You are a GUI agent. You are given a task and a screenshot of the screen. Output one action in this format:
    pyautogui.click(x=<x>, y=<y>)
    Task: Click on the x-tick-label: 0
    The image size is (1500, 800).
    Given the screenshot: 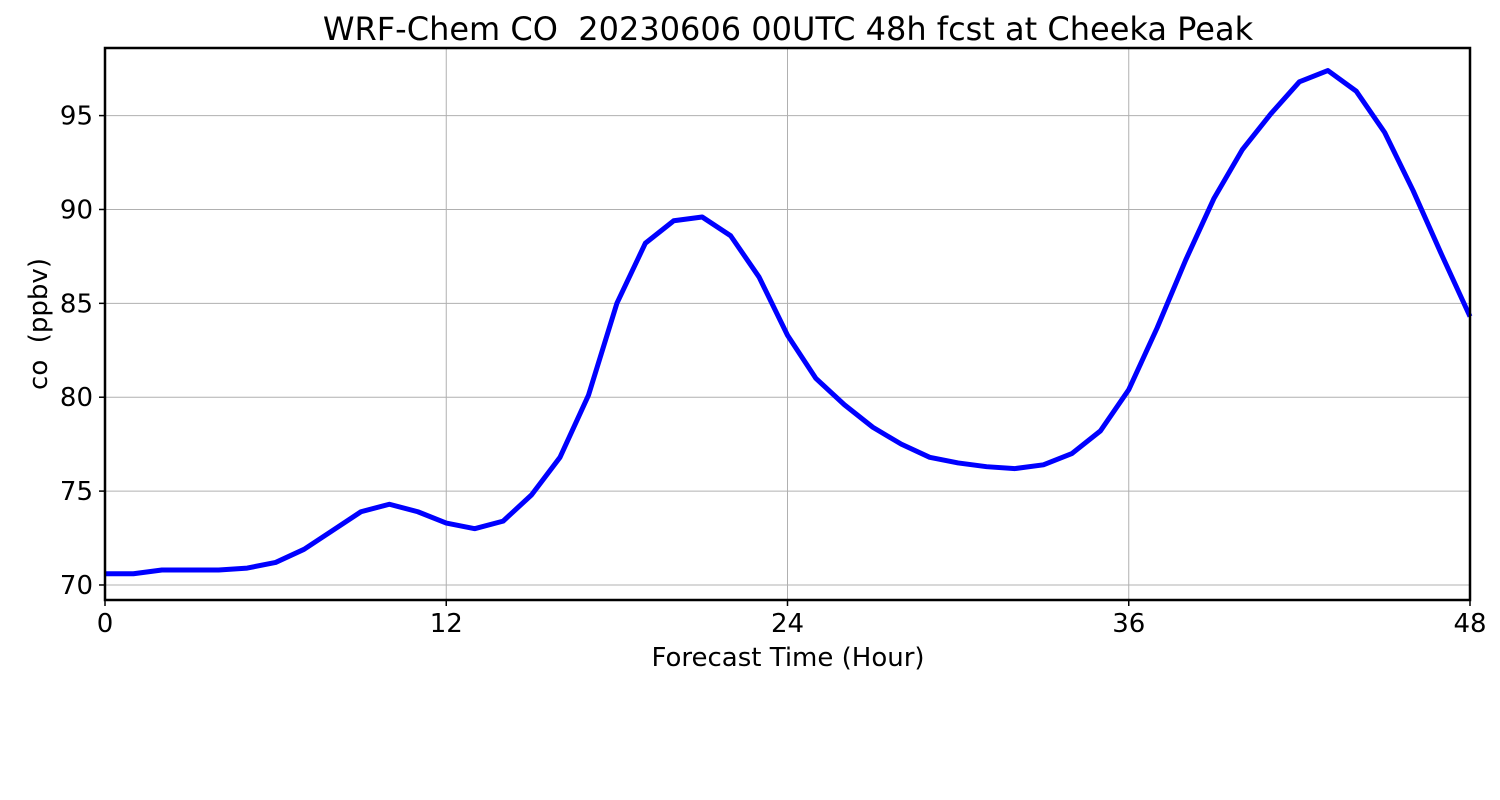 What is the action you would take?
    pyautogui.click(x=105, y=624)
    